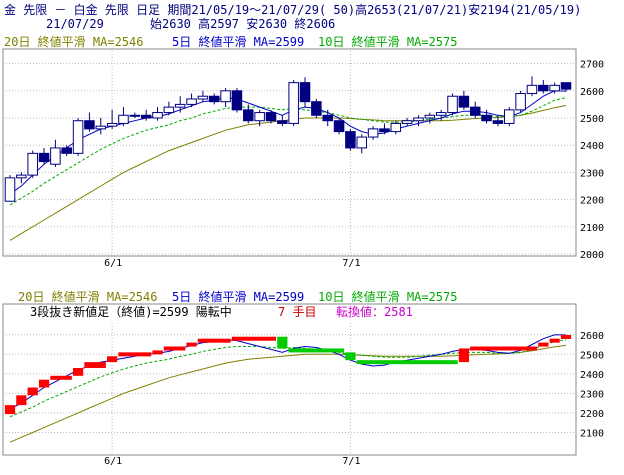 This screenshot has height=475, width=624. I want to click on header-date: 21/07/29, so click(75, 24).